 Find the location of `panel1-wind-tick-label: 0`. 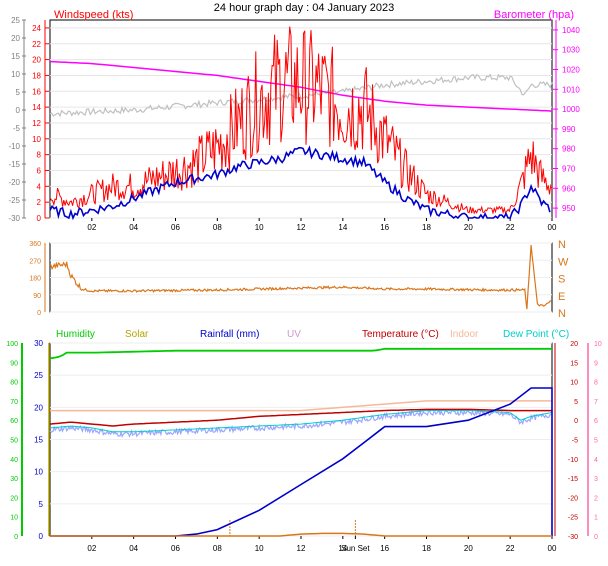

panel1-wind-tick-label: 0 is located at coordinates (39, 218).